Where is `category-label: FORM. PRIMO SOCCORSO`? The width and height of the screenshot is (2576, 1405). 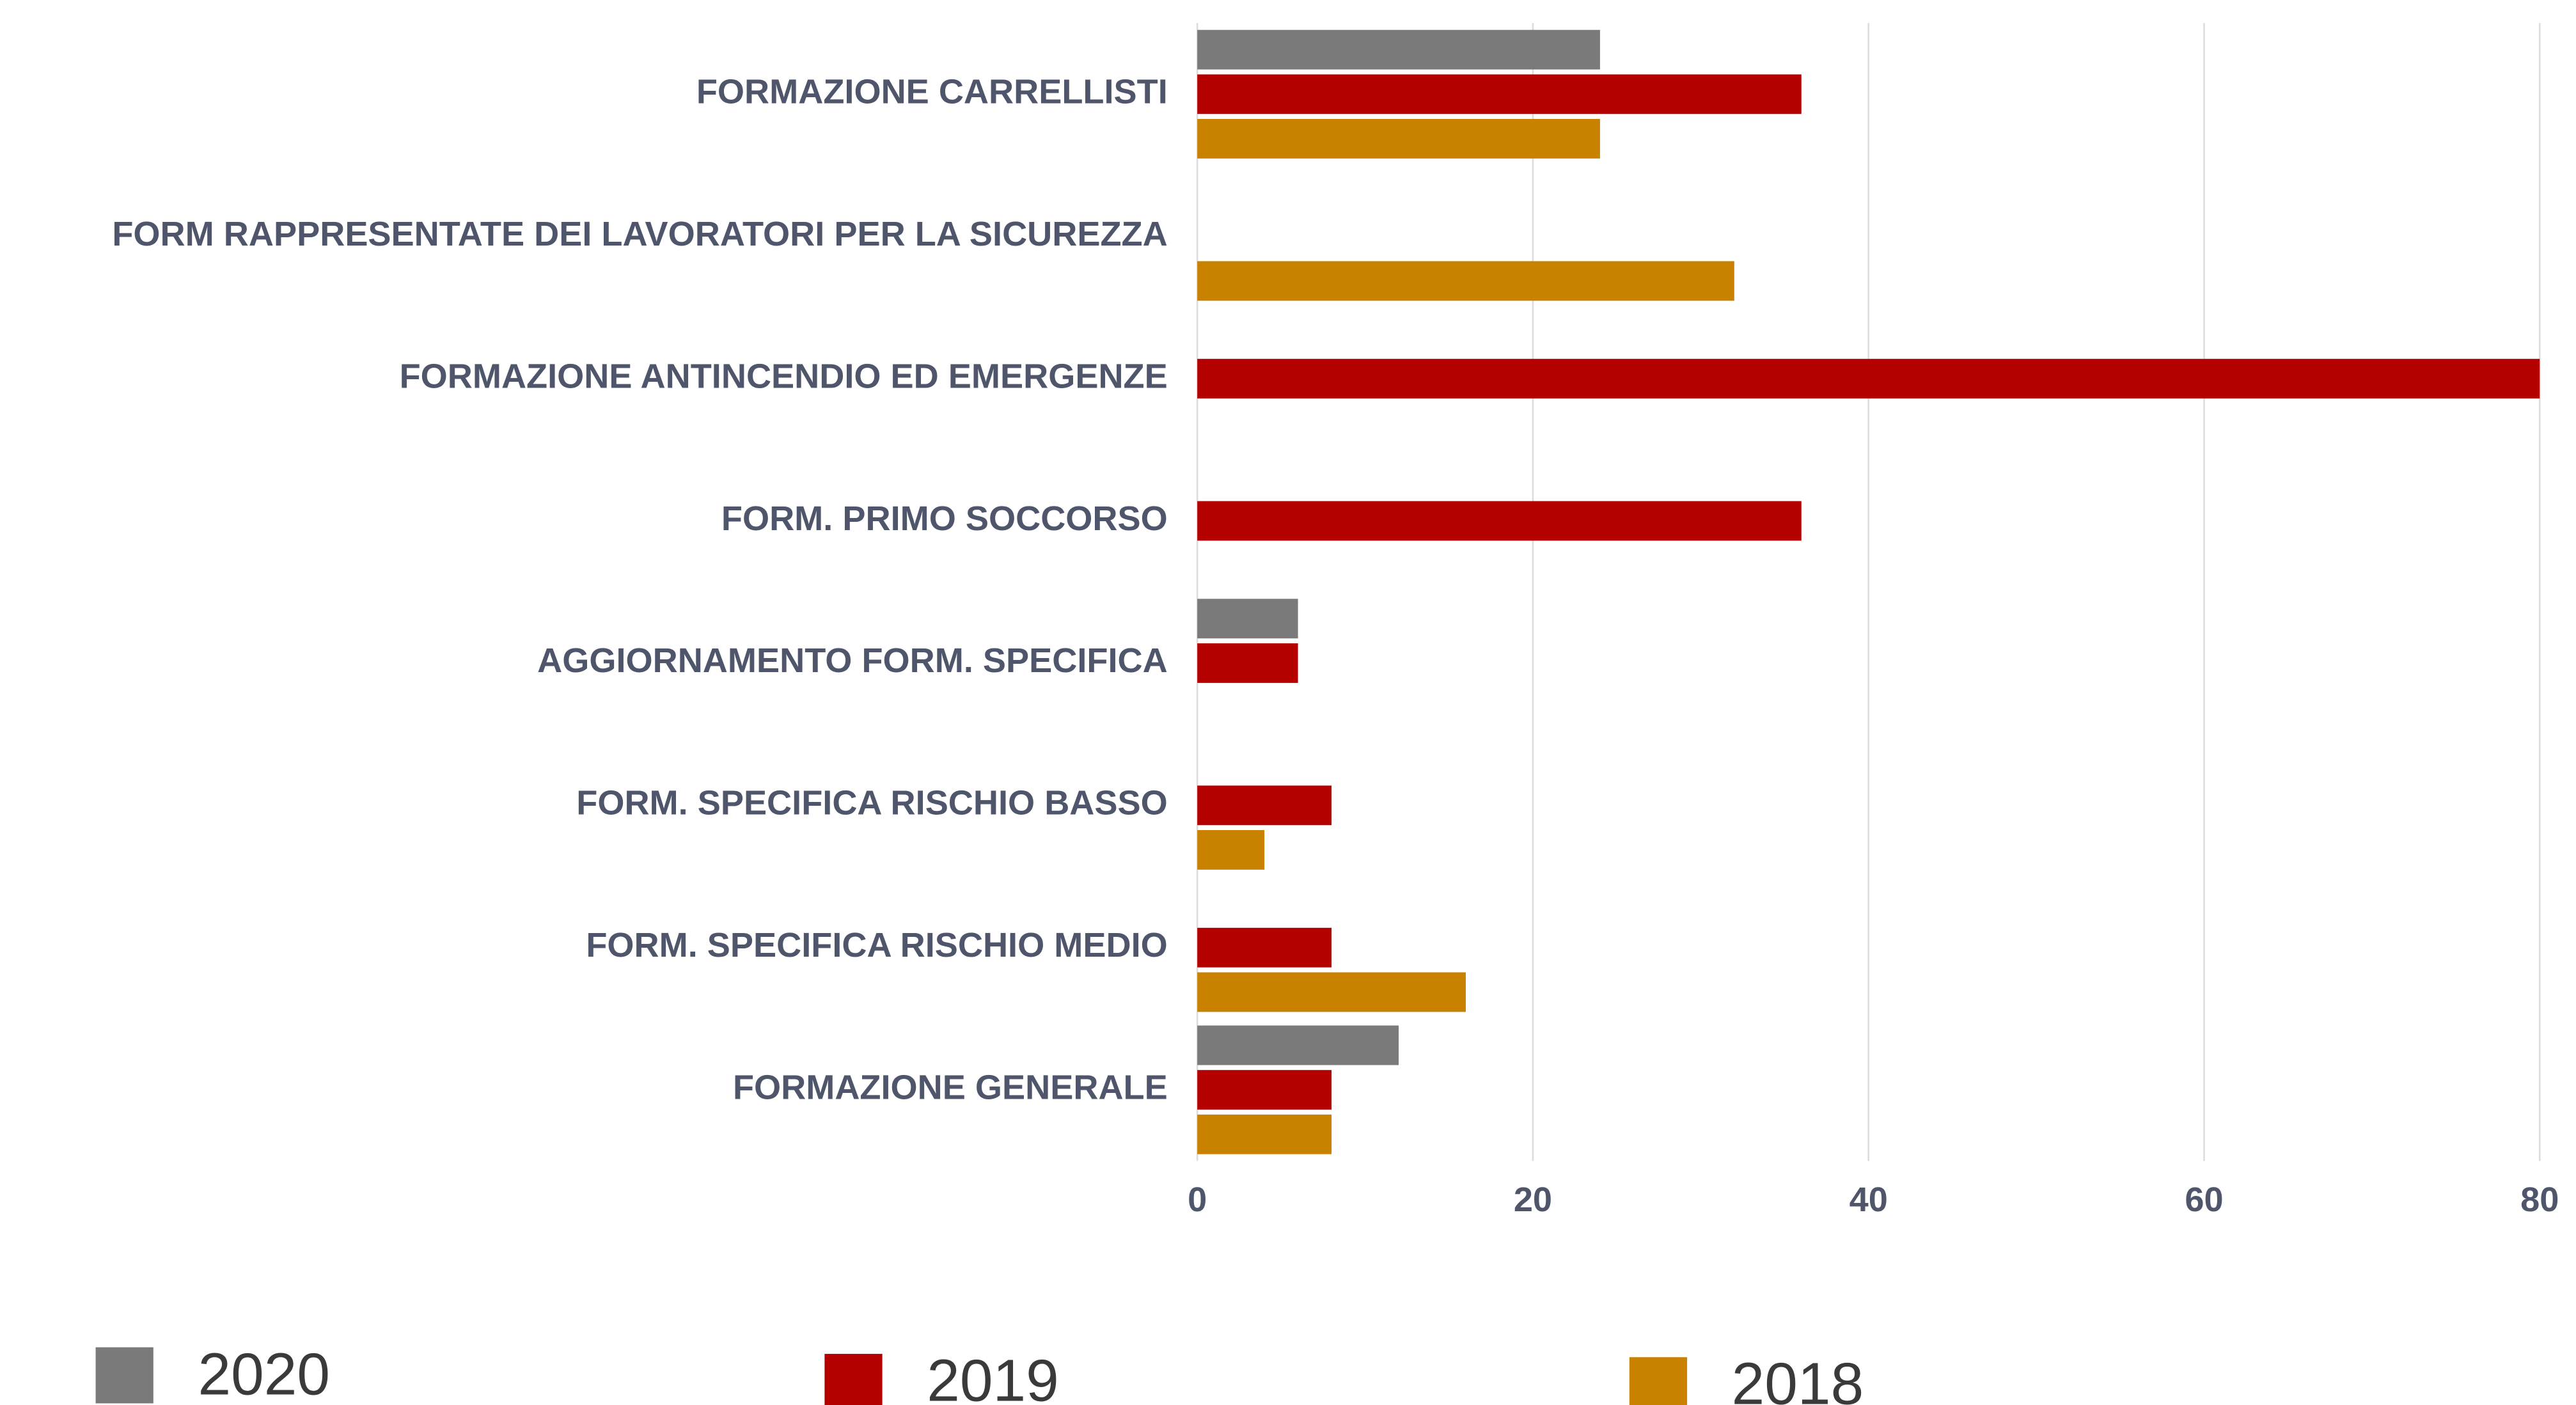
category-label: FORM. PRIMO SOCCORSO is located at coordinates (944, 518).